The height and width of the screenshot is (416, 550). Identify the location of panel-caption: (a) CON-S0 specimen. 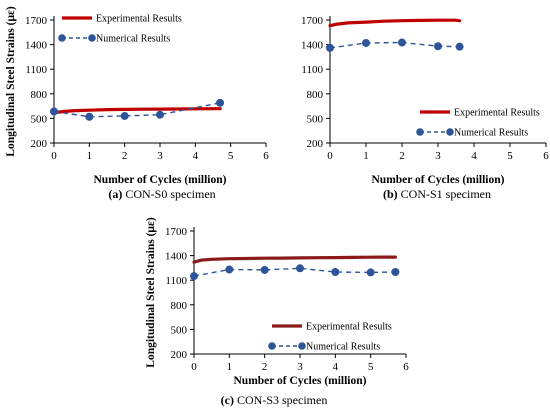
(161, 194).